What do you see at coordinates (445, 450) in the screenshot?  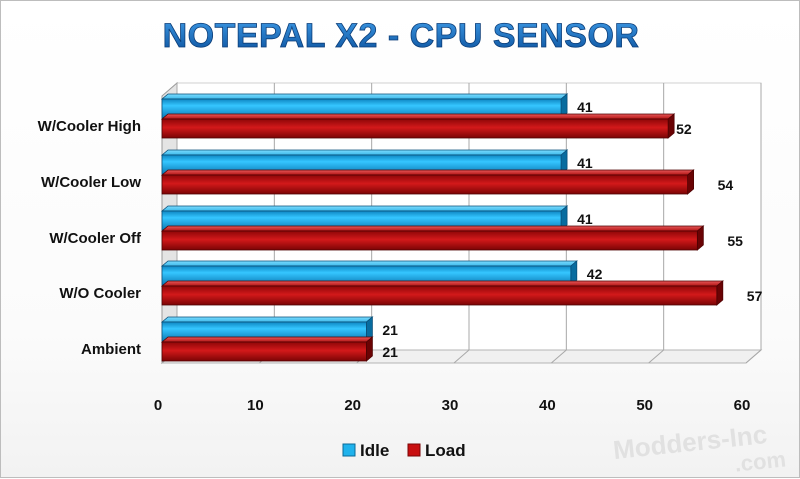 I see `legend-label-load: Load` at bounding box center [445, 450].